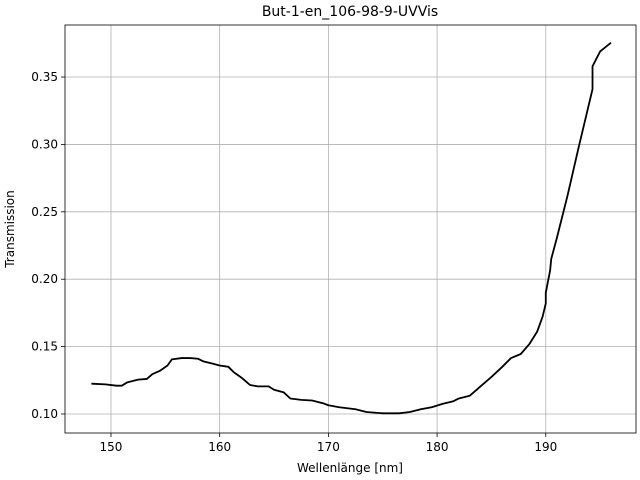 This screenshot has width=640, height=480. What do you see at coordinates (437, 447) in the screenshot?
I see `x-tick-label: 180` at bounding box center [437, 447].